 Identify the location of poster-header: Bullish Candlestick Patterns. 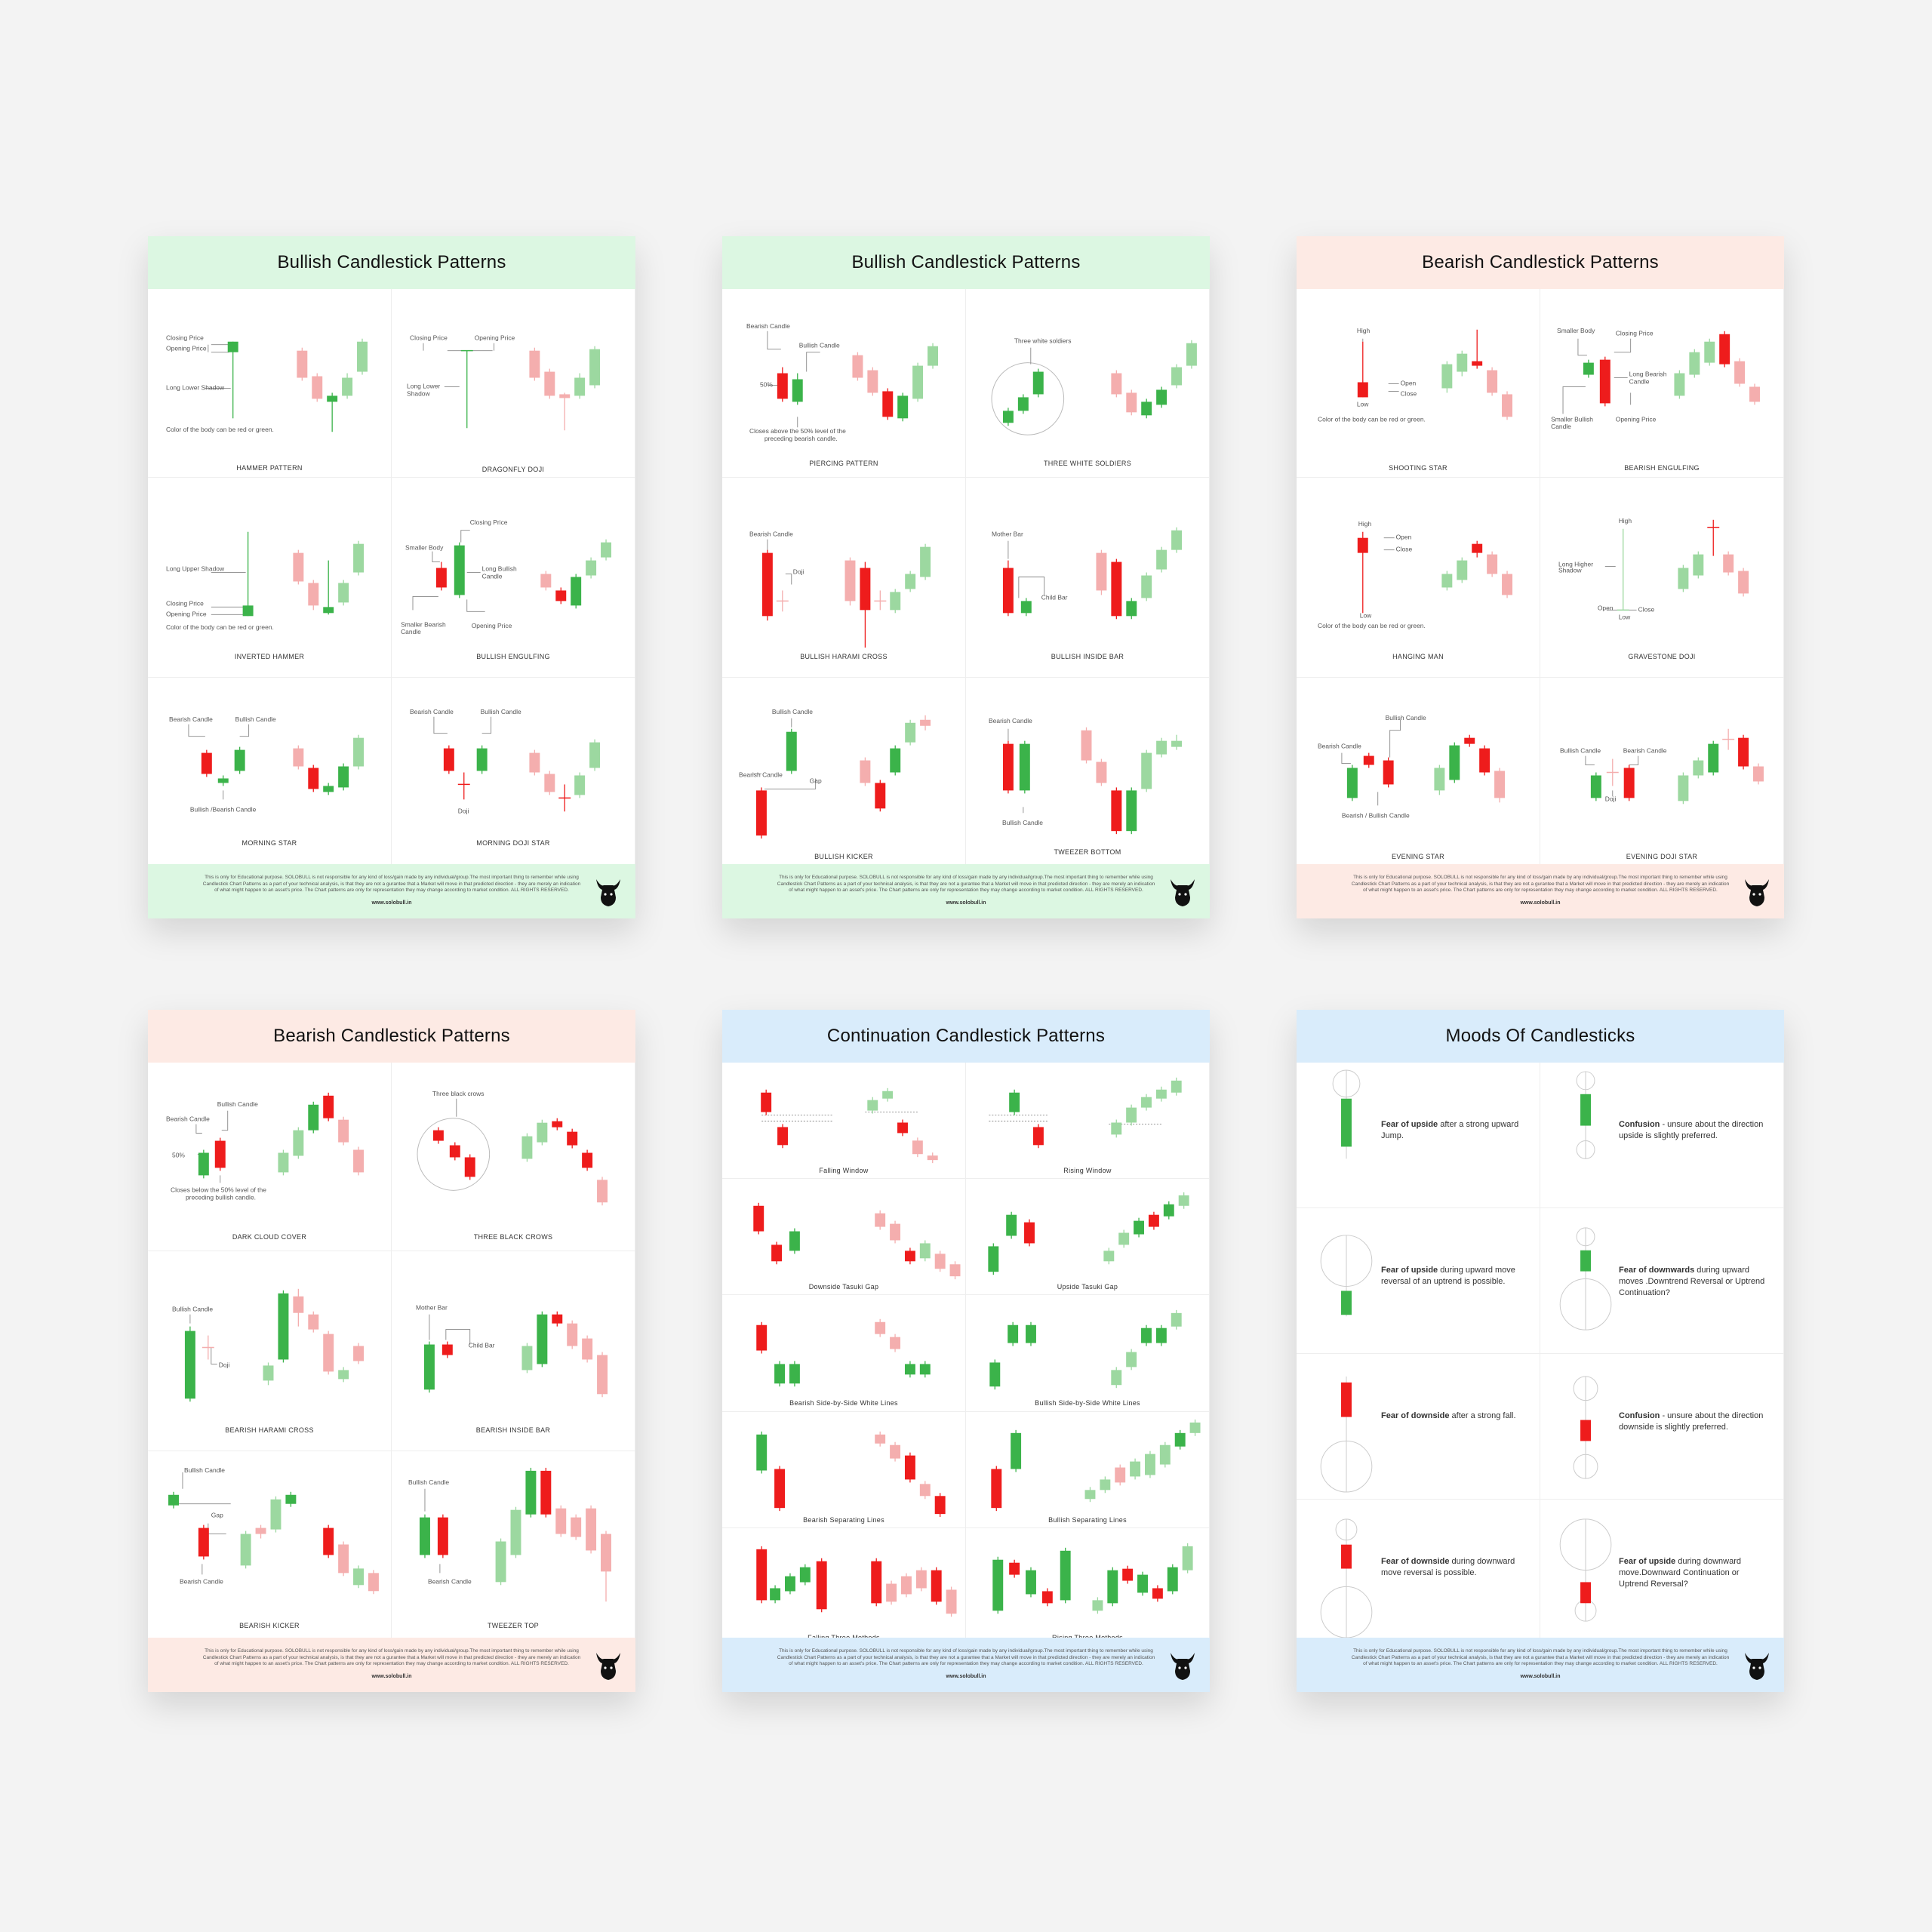
(391, 262).